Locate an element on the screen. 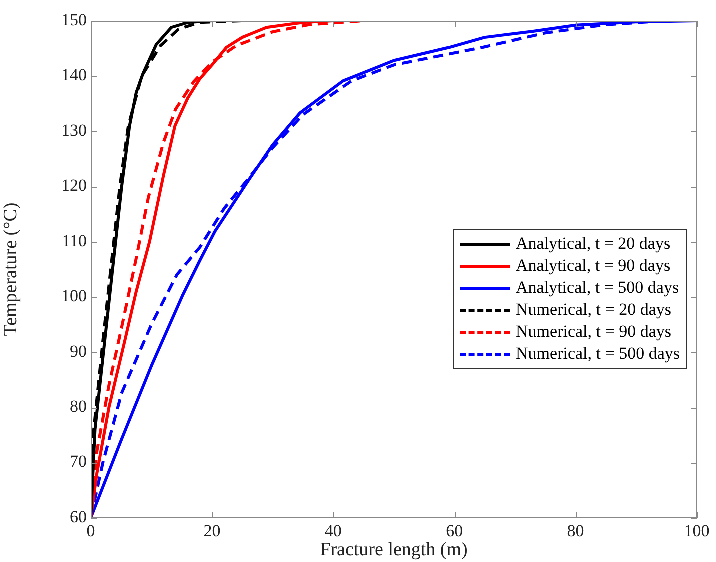  x-tick-label: 40 is located at coordinates (333, 531).